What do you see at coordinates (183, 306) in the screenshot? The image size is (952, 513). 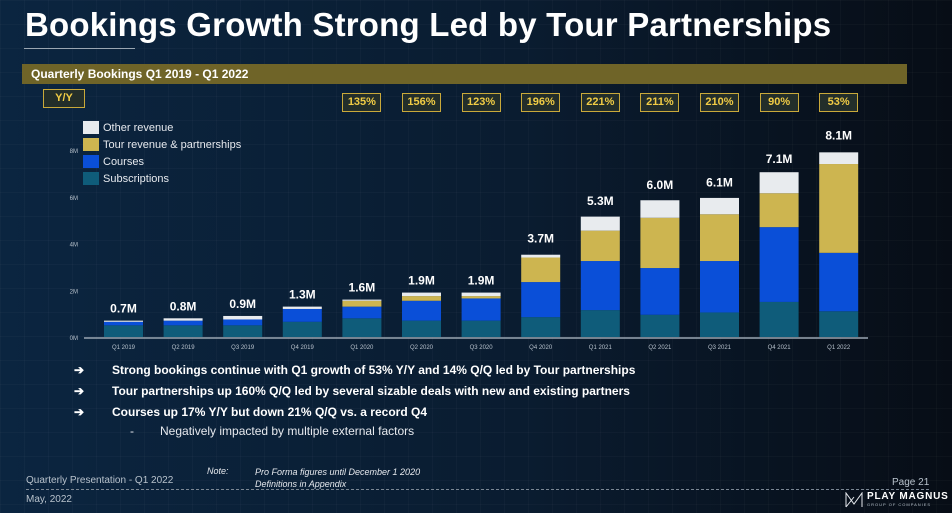 I see `bar-total-label: 0.8M` at bounding box center [183, 306].